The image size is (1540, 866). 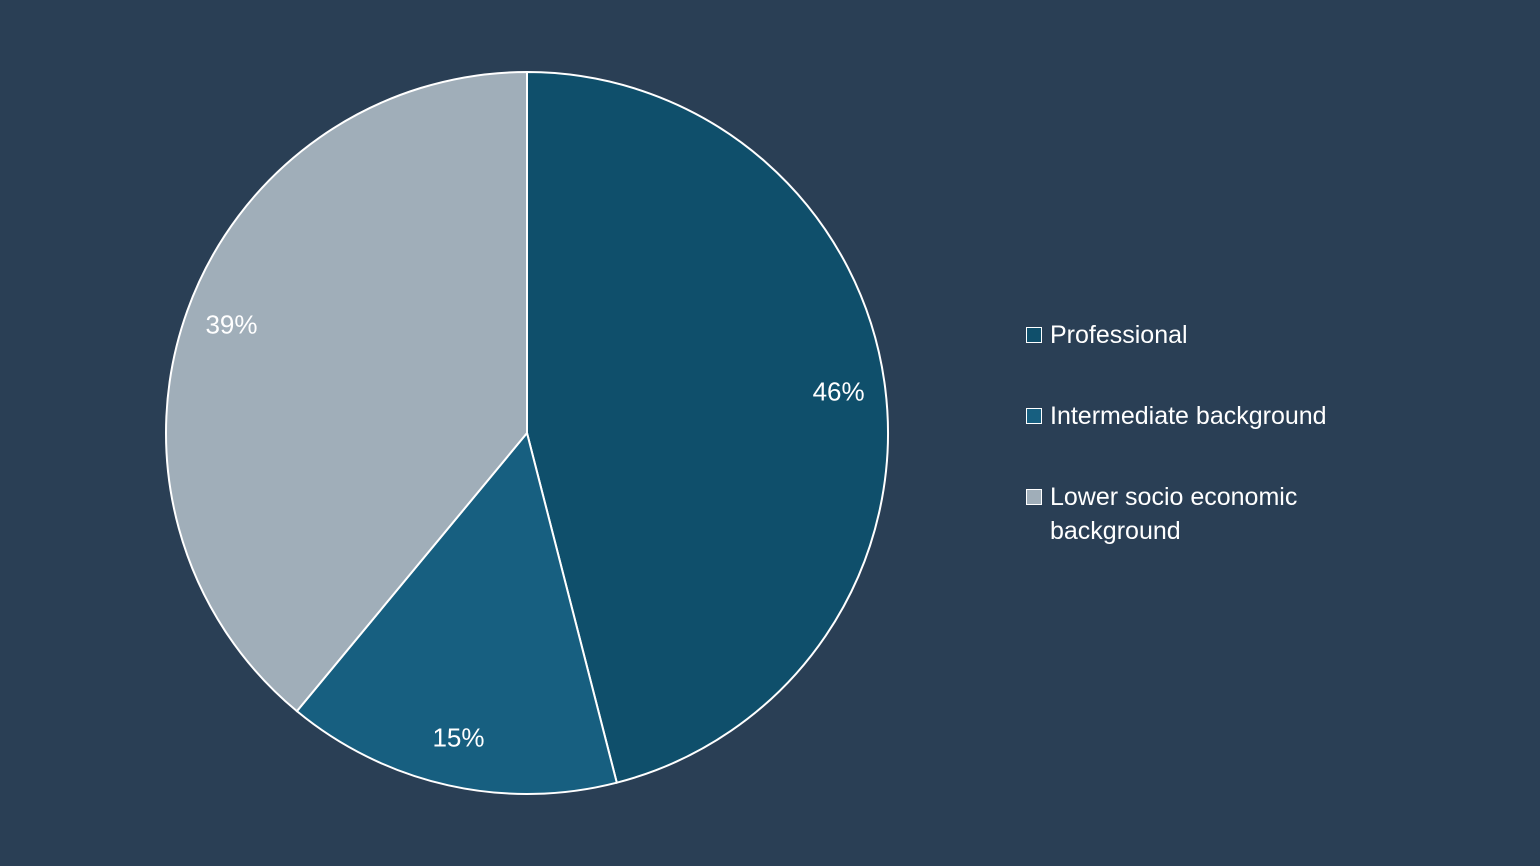 What do you see at coordinates (1194, 335) in the screenshot?
I see `legend-item: Professional` at bounding box center [1194, 335].